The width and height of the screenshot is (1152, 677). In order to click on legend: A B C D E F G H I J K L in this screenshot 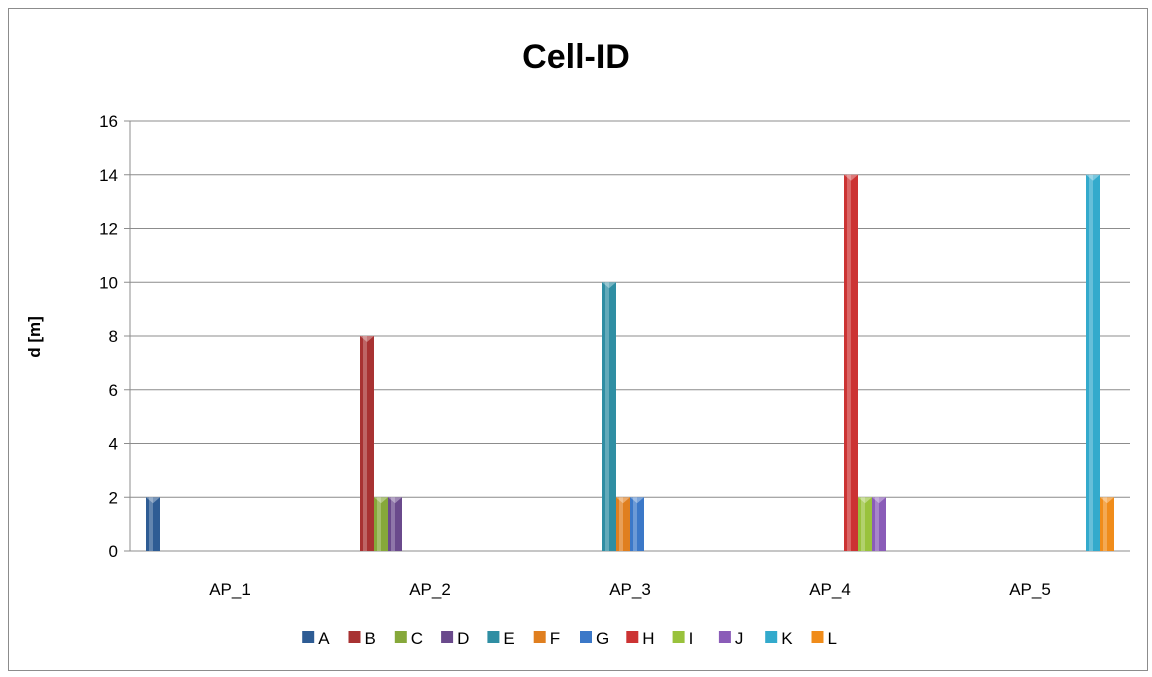, I will do `click(569, 638)`.